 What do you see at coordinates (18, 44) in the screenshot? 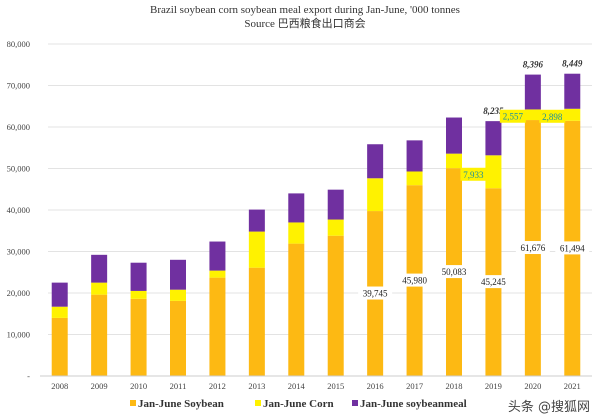
I see `y-tick-label: 80,000` at bounding box center [18, 44].